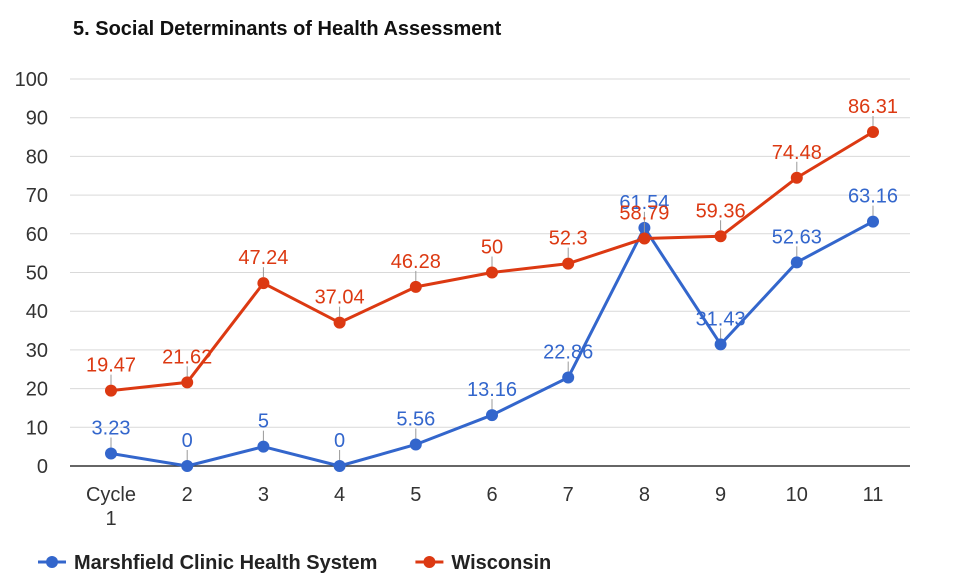  What do you see at coordinates (568, 239) in the screenshot?
I see `data-label: 52.3` at bounding box center [568, 239].